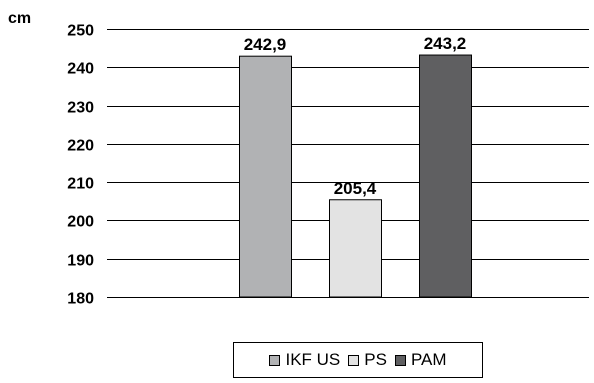 Image resolution: width=594 pixels, height=383 pixels. I want to click on legend-label-pam: PAM, so click(428, 359).